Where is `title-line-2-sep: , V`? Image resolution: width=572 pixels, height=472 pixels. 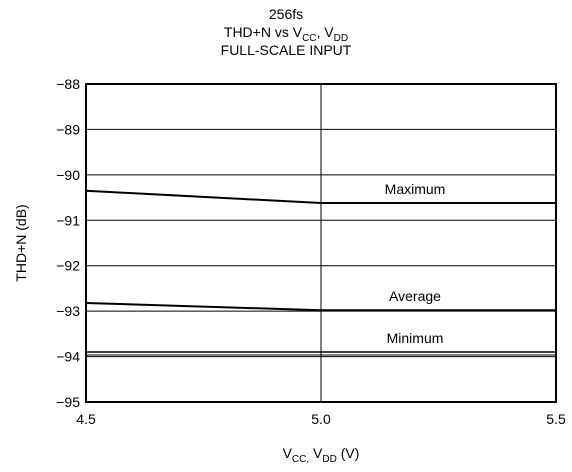
title-line-2-sep: , V is located at coordinates (325, 32).